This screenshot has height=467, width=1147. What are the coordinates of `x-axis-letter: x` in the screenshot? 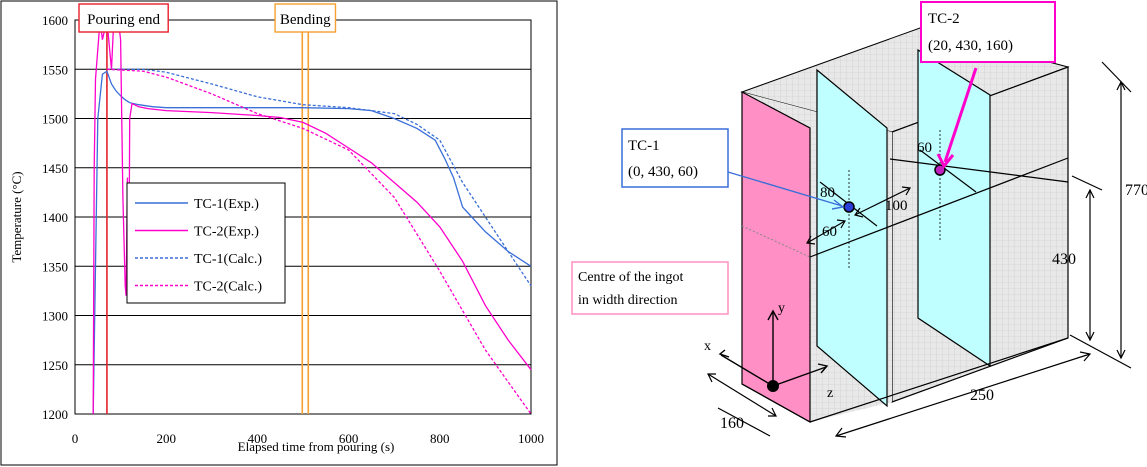 It's located at (707, 346).